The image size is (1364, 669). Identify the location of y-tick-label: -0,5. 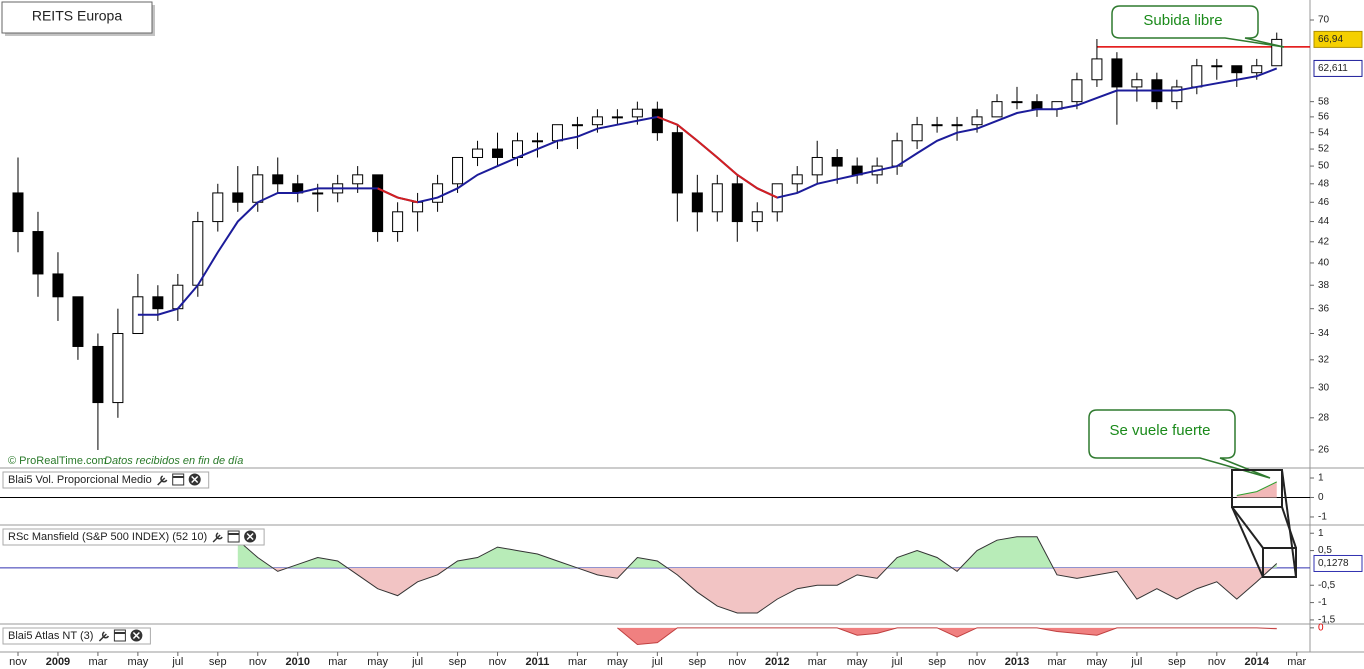
(1327, 585).